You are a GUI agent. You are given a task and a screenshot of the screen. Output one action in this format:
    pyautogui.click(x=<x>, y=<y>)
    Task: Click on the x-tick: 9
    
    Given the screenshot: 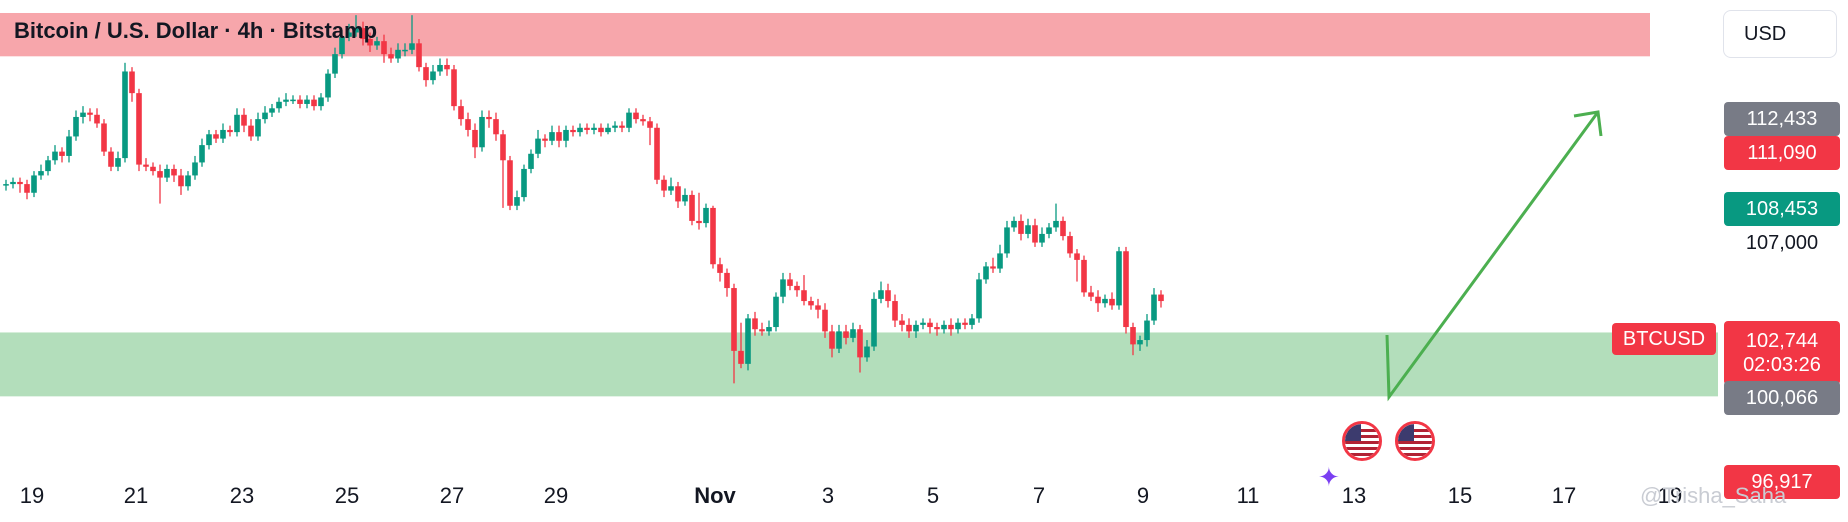 What is the action you would take?
    pyautogui.click(x=1143, y=495)
    